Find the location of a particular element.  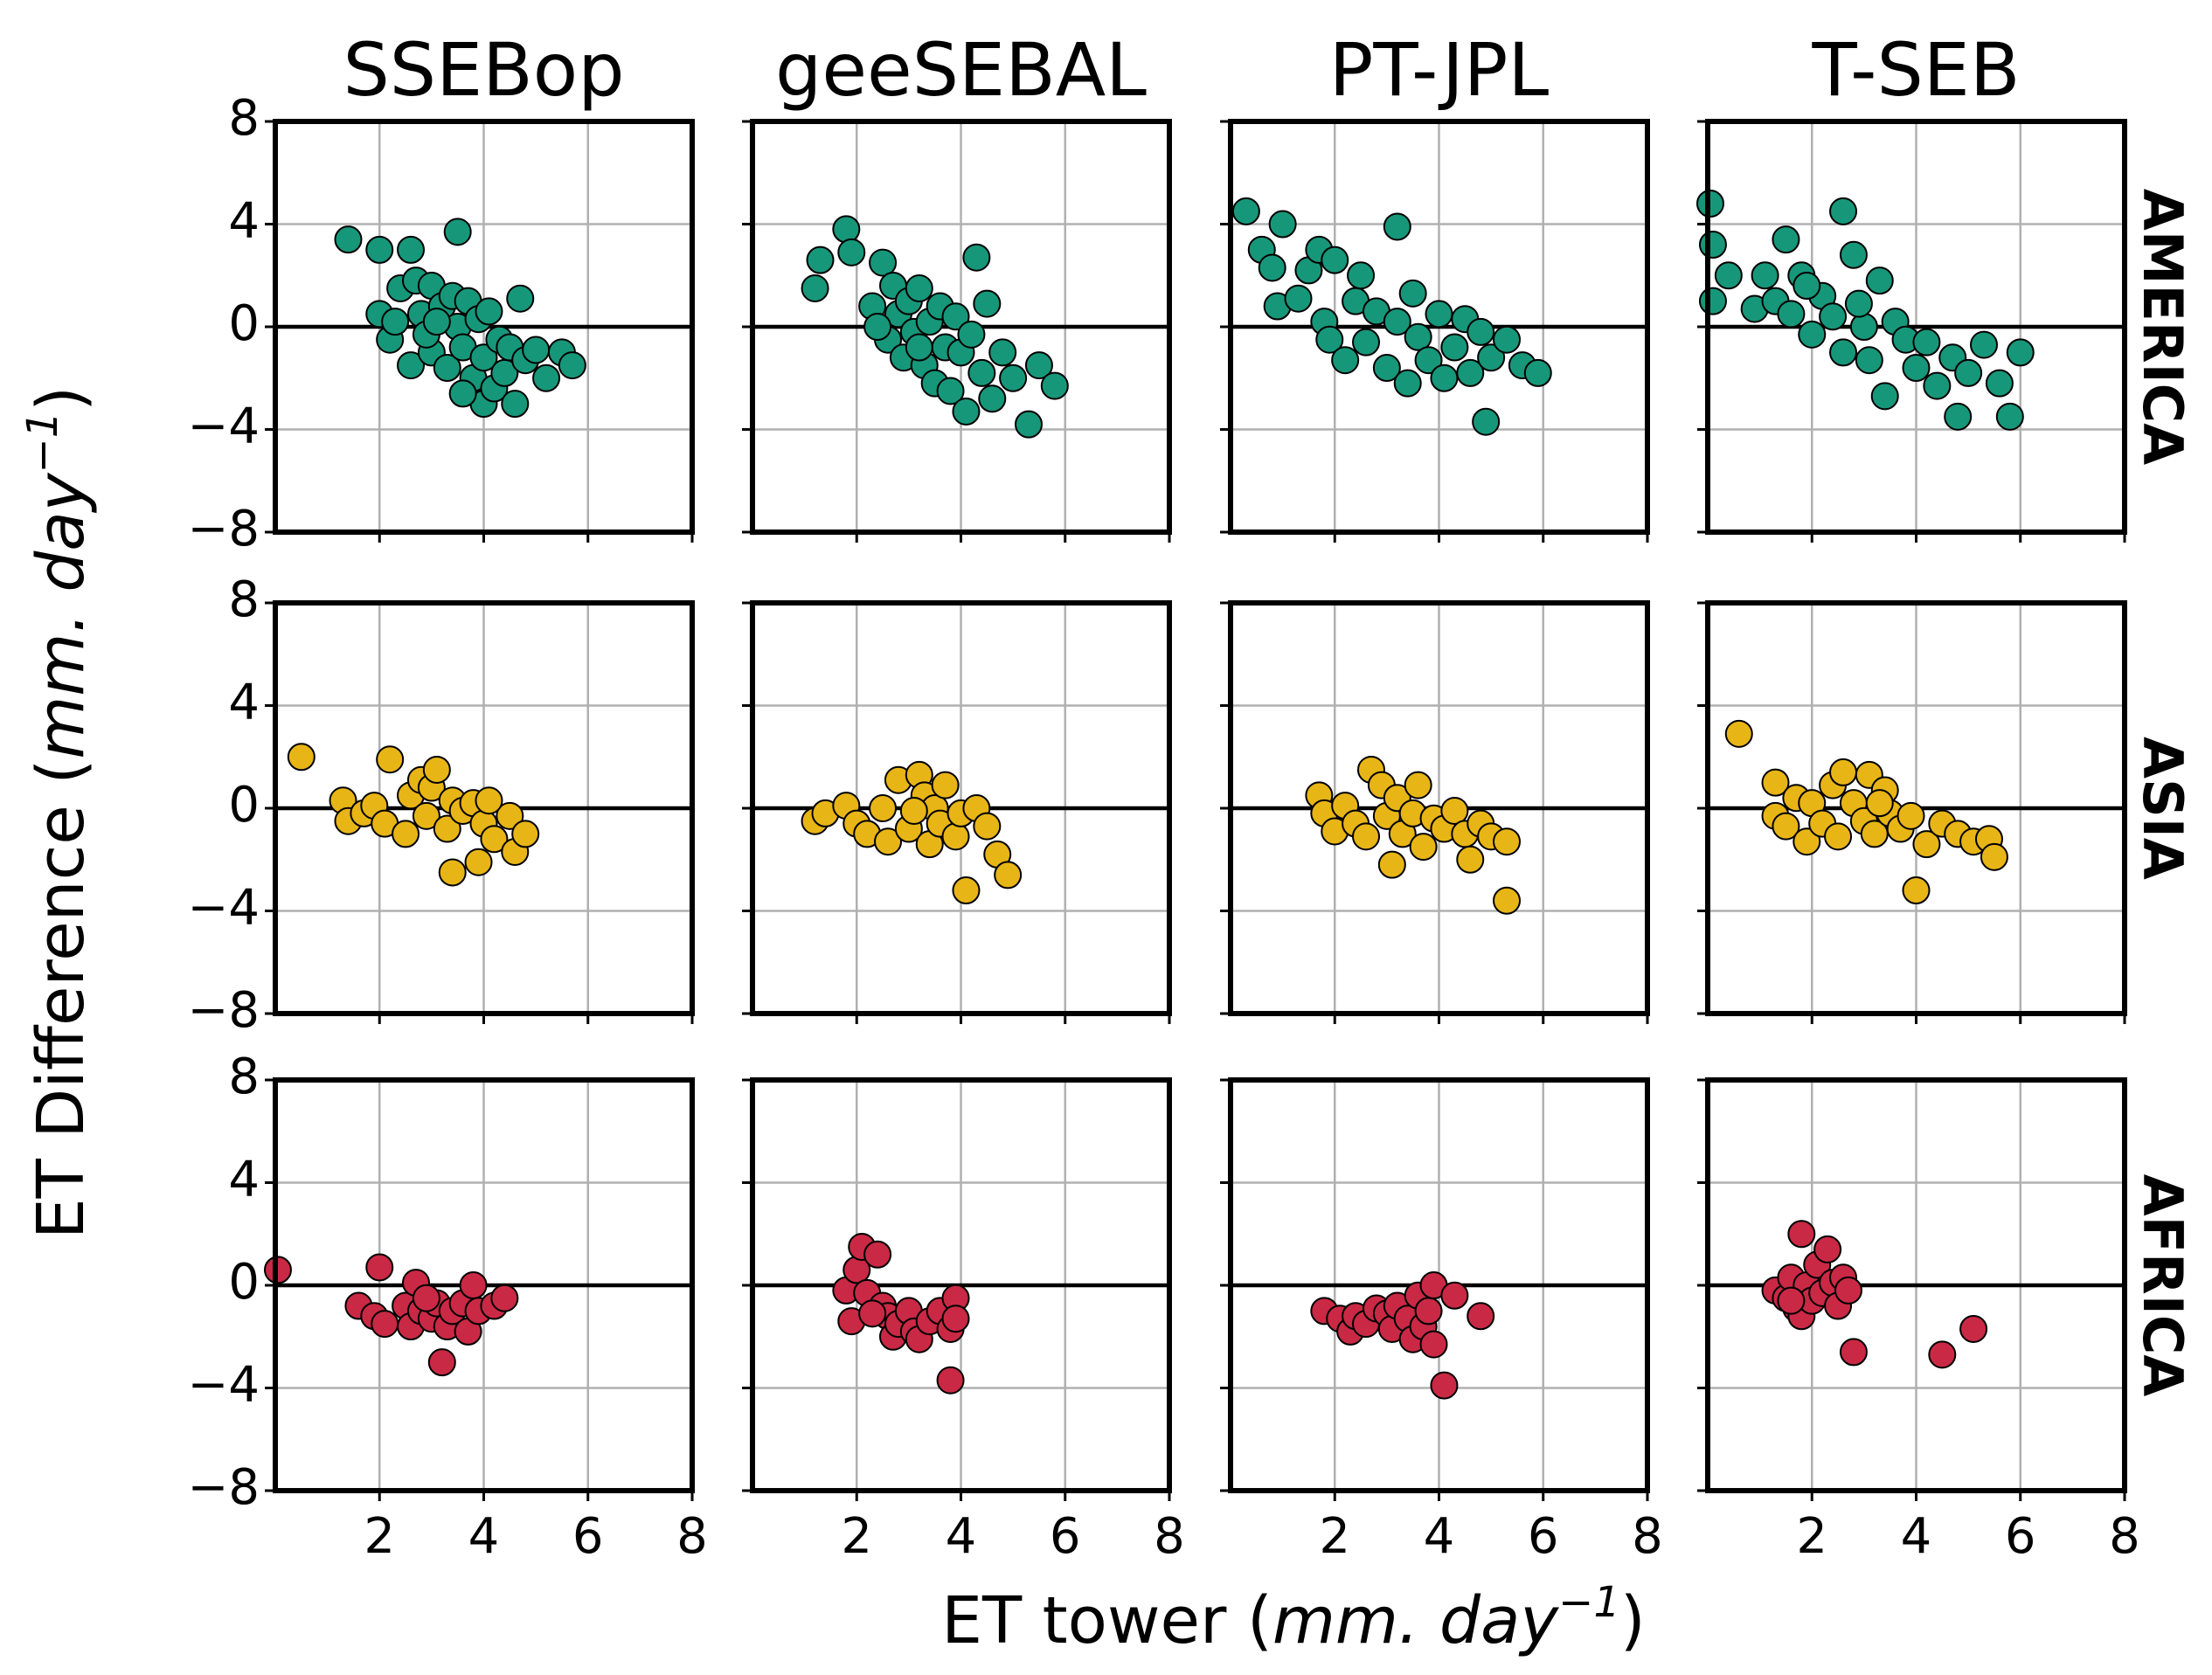

panel is located at coordinates (1435, 812).